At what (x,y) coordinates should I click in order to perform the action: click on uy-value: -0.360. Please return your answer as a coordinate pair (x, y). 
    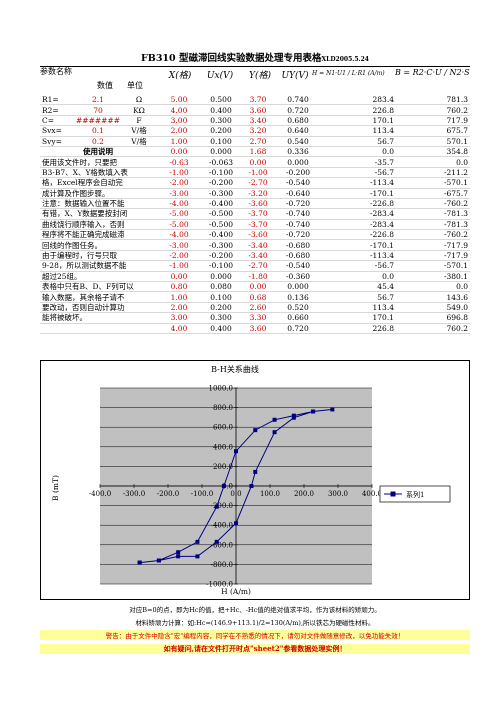
    Looking at the image, I should click on (298, 277).